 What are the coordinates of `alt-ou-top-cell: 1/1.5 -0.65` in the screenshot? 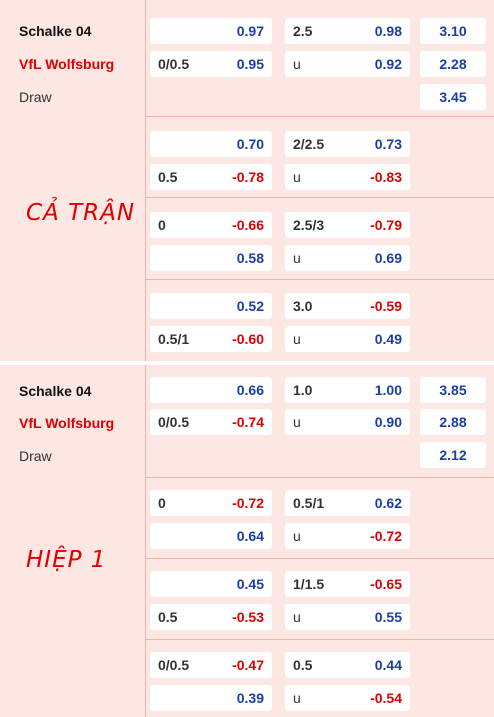 It's located at (347, 584).